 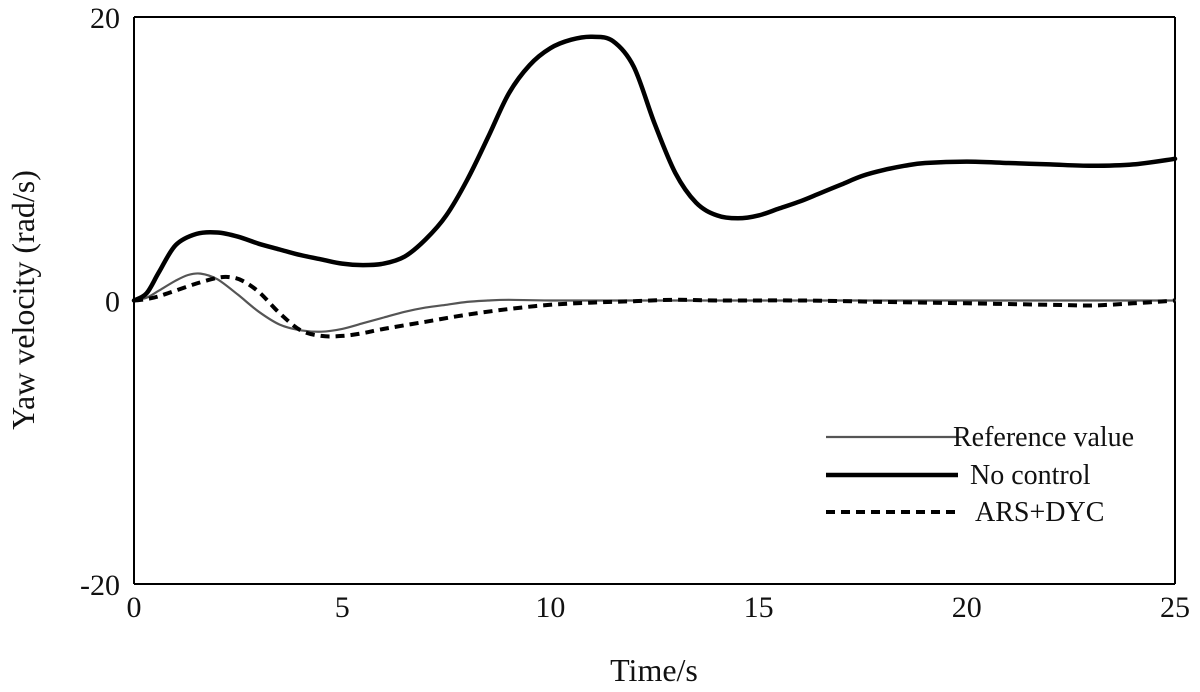 I want to click on legend-label-no-control: No control, so click(x=1030, y=475).